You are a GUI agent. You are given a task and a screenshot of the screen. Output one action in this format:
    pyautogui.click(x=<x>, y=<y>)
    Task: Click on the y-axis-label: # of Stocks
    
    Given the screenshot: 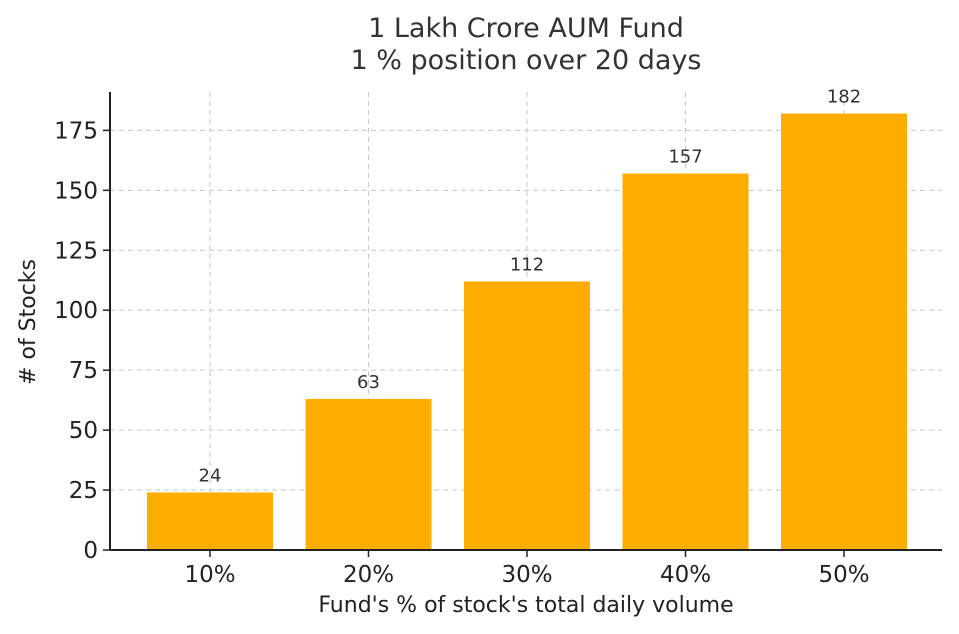 What is the action you would take?
    pyautogui.click(x=28, y=322)
    